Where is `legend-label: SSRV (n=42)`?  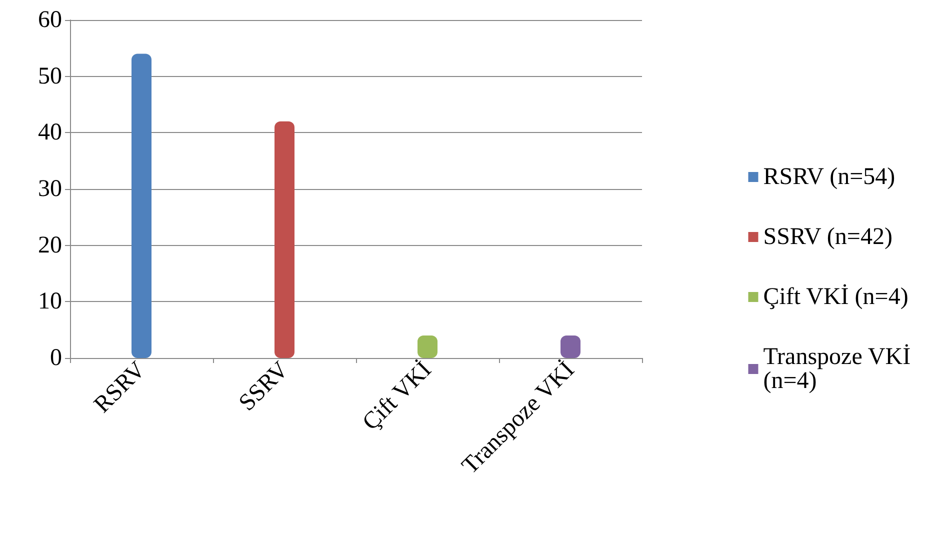 legend-label: SSRV (n=42) is located at coordinates (827, 237).